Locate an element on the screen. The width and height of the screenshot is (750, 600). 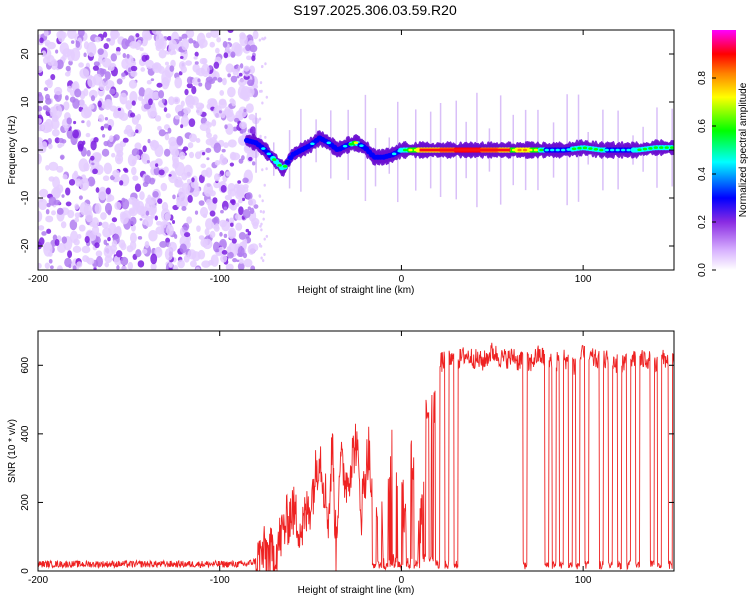
spectrogram-x-tick-label: 100 is located at coordinates (583, 279).